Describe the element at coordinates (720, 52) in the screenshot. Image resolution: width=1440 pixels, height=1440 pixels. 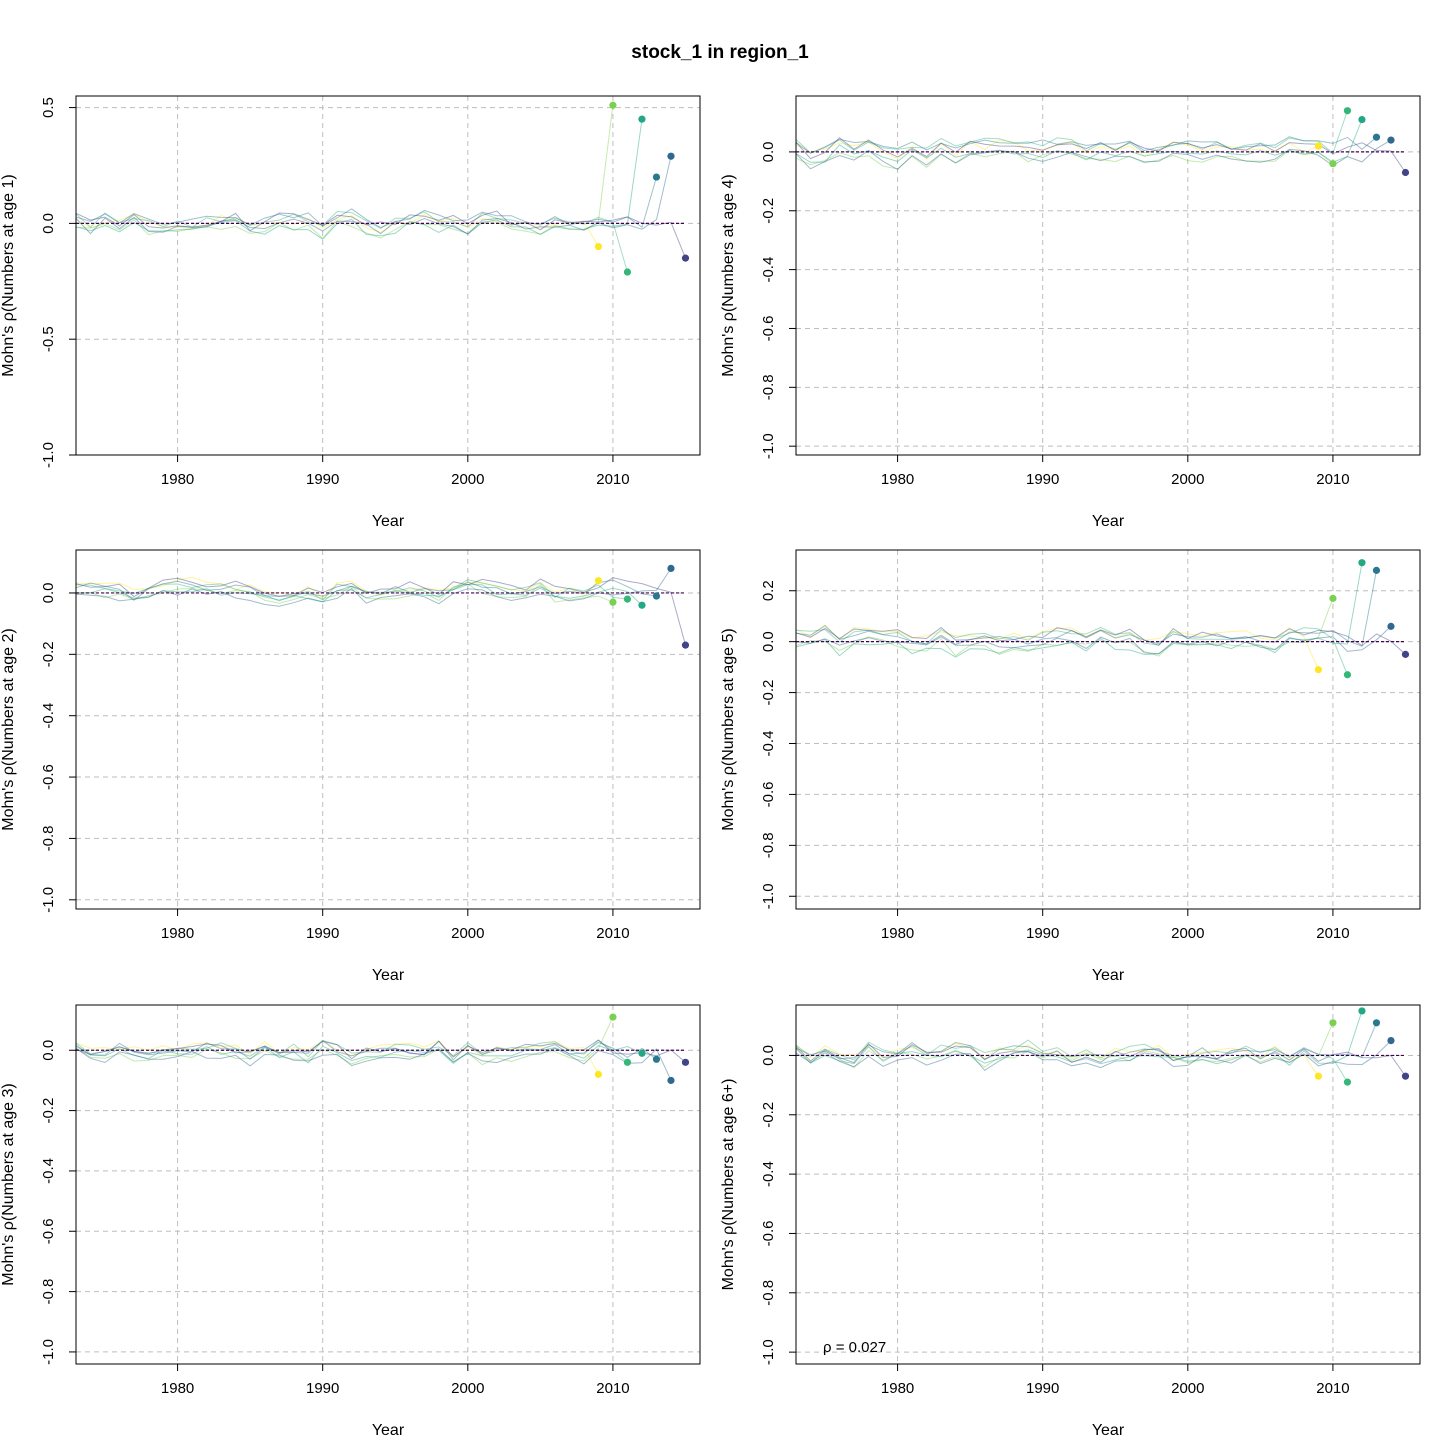
I see `main-title: stock_1 in region_1` at that location.